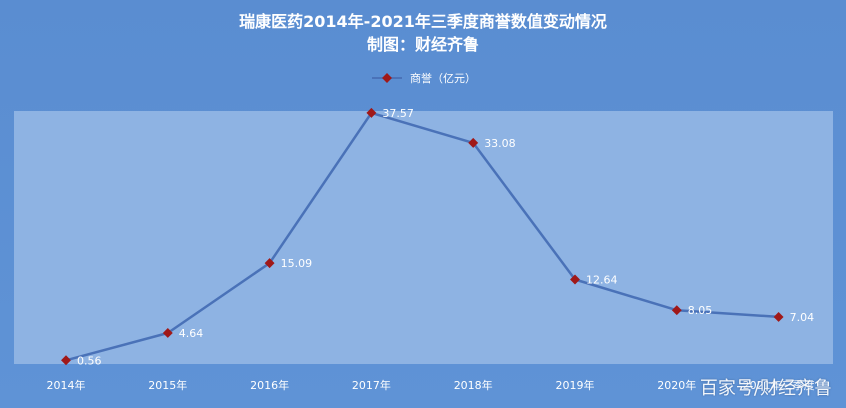  Describe the element at coordinates (779, 385) in the screenshot. I see `x-tick-label: 2021年三季度` at that location.